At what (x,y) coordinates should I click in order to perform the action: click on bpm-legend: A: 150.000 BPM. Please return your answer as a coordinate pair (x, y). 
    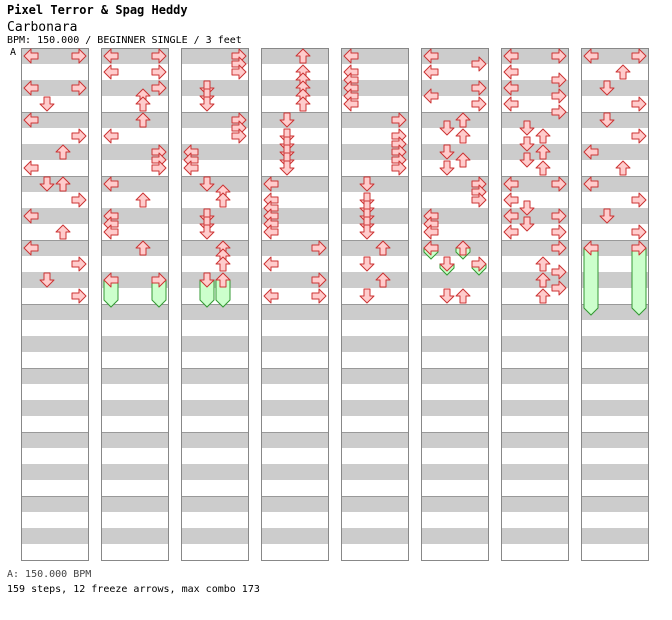
    Looking at the image, I should click on (49, 574).